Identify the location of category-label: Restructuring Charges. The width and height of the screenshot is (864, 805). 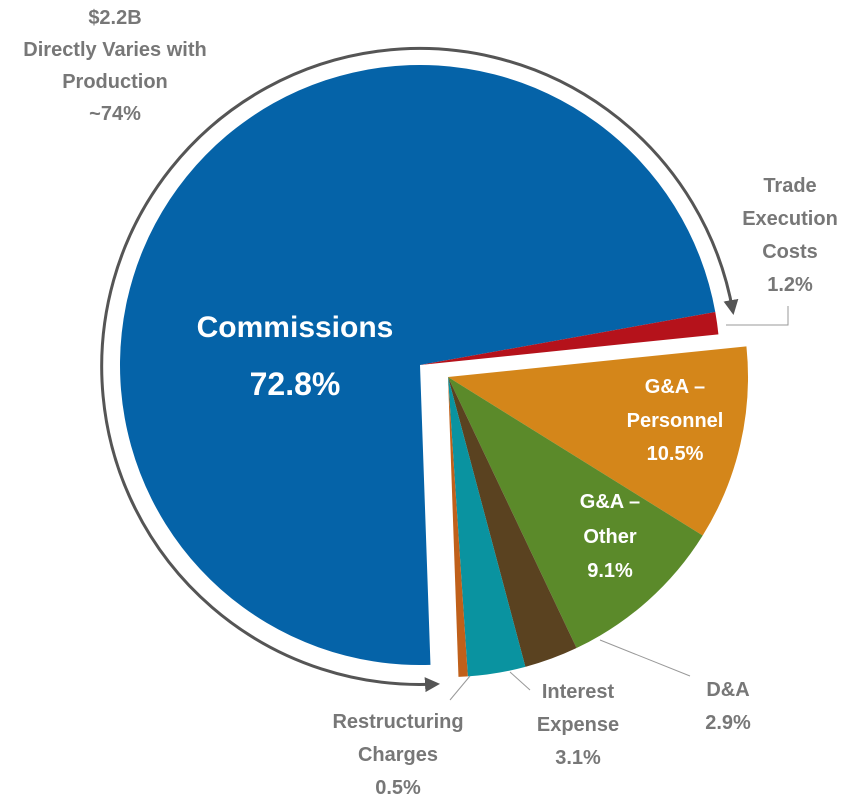
(398, 738).